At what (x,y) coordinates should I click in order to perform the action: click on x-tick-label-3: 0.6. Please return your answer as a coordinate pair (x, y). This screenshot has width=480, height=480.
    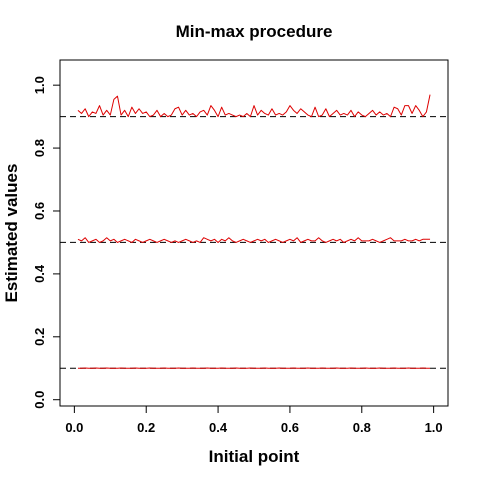
    Looking at the image, I should click on (290, 427).